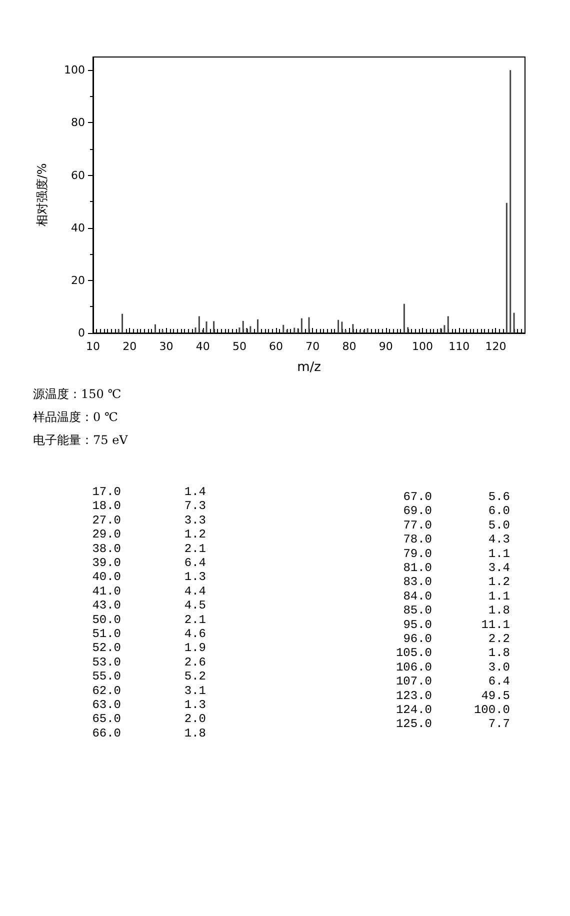 Image resolution: width=570 pixels, height=916 pixels. What do you see at coordinates (414, 653) in the screenshot?
I see `text: 105.0` at bounding box center [414, 653].